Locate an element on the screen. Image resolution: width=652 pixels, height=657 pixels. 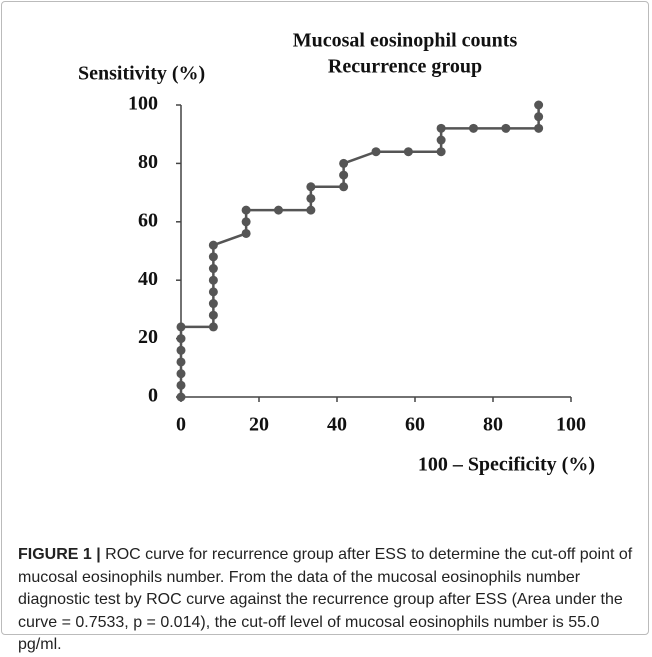
x-tick-label: 100 is located at coordinates (571, 425).